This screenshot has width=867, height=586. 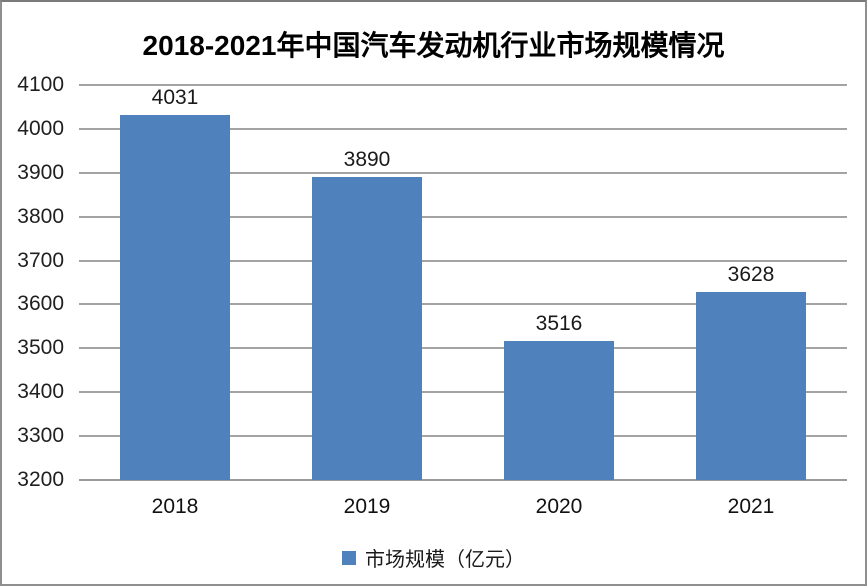 I want to click on x-axis-tick-label-2020: 2020, so click(x=559, y=506).